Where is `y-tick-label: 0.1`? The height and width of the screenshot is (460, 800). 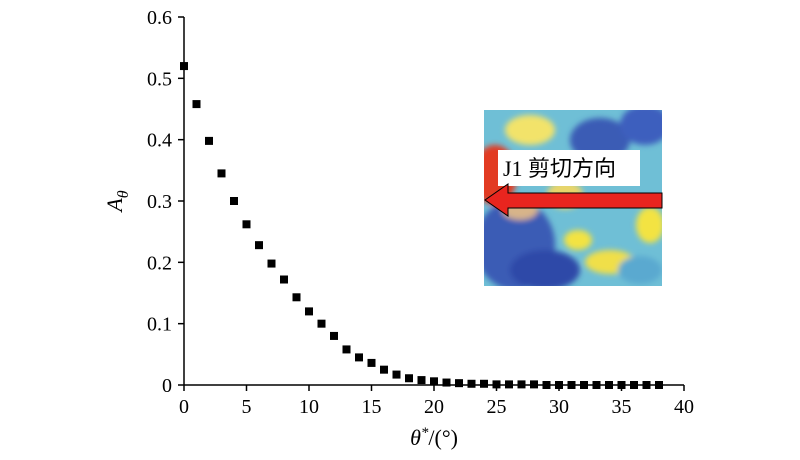
y-tick-label: 0.1 is located at coordinates (159, 325).